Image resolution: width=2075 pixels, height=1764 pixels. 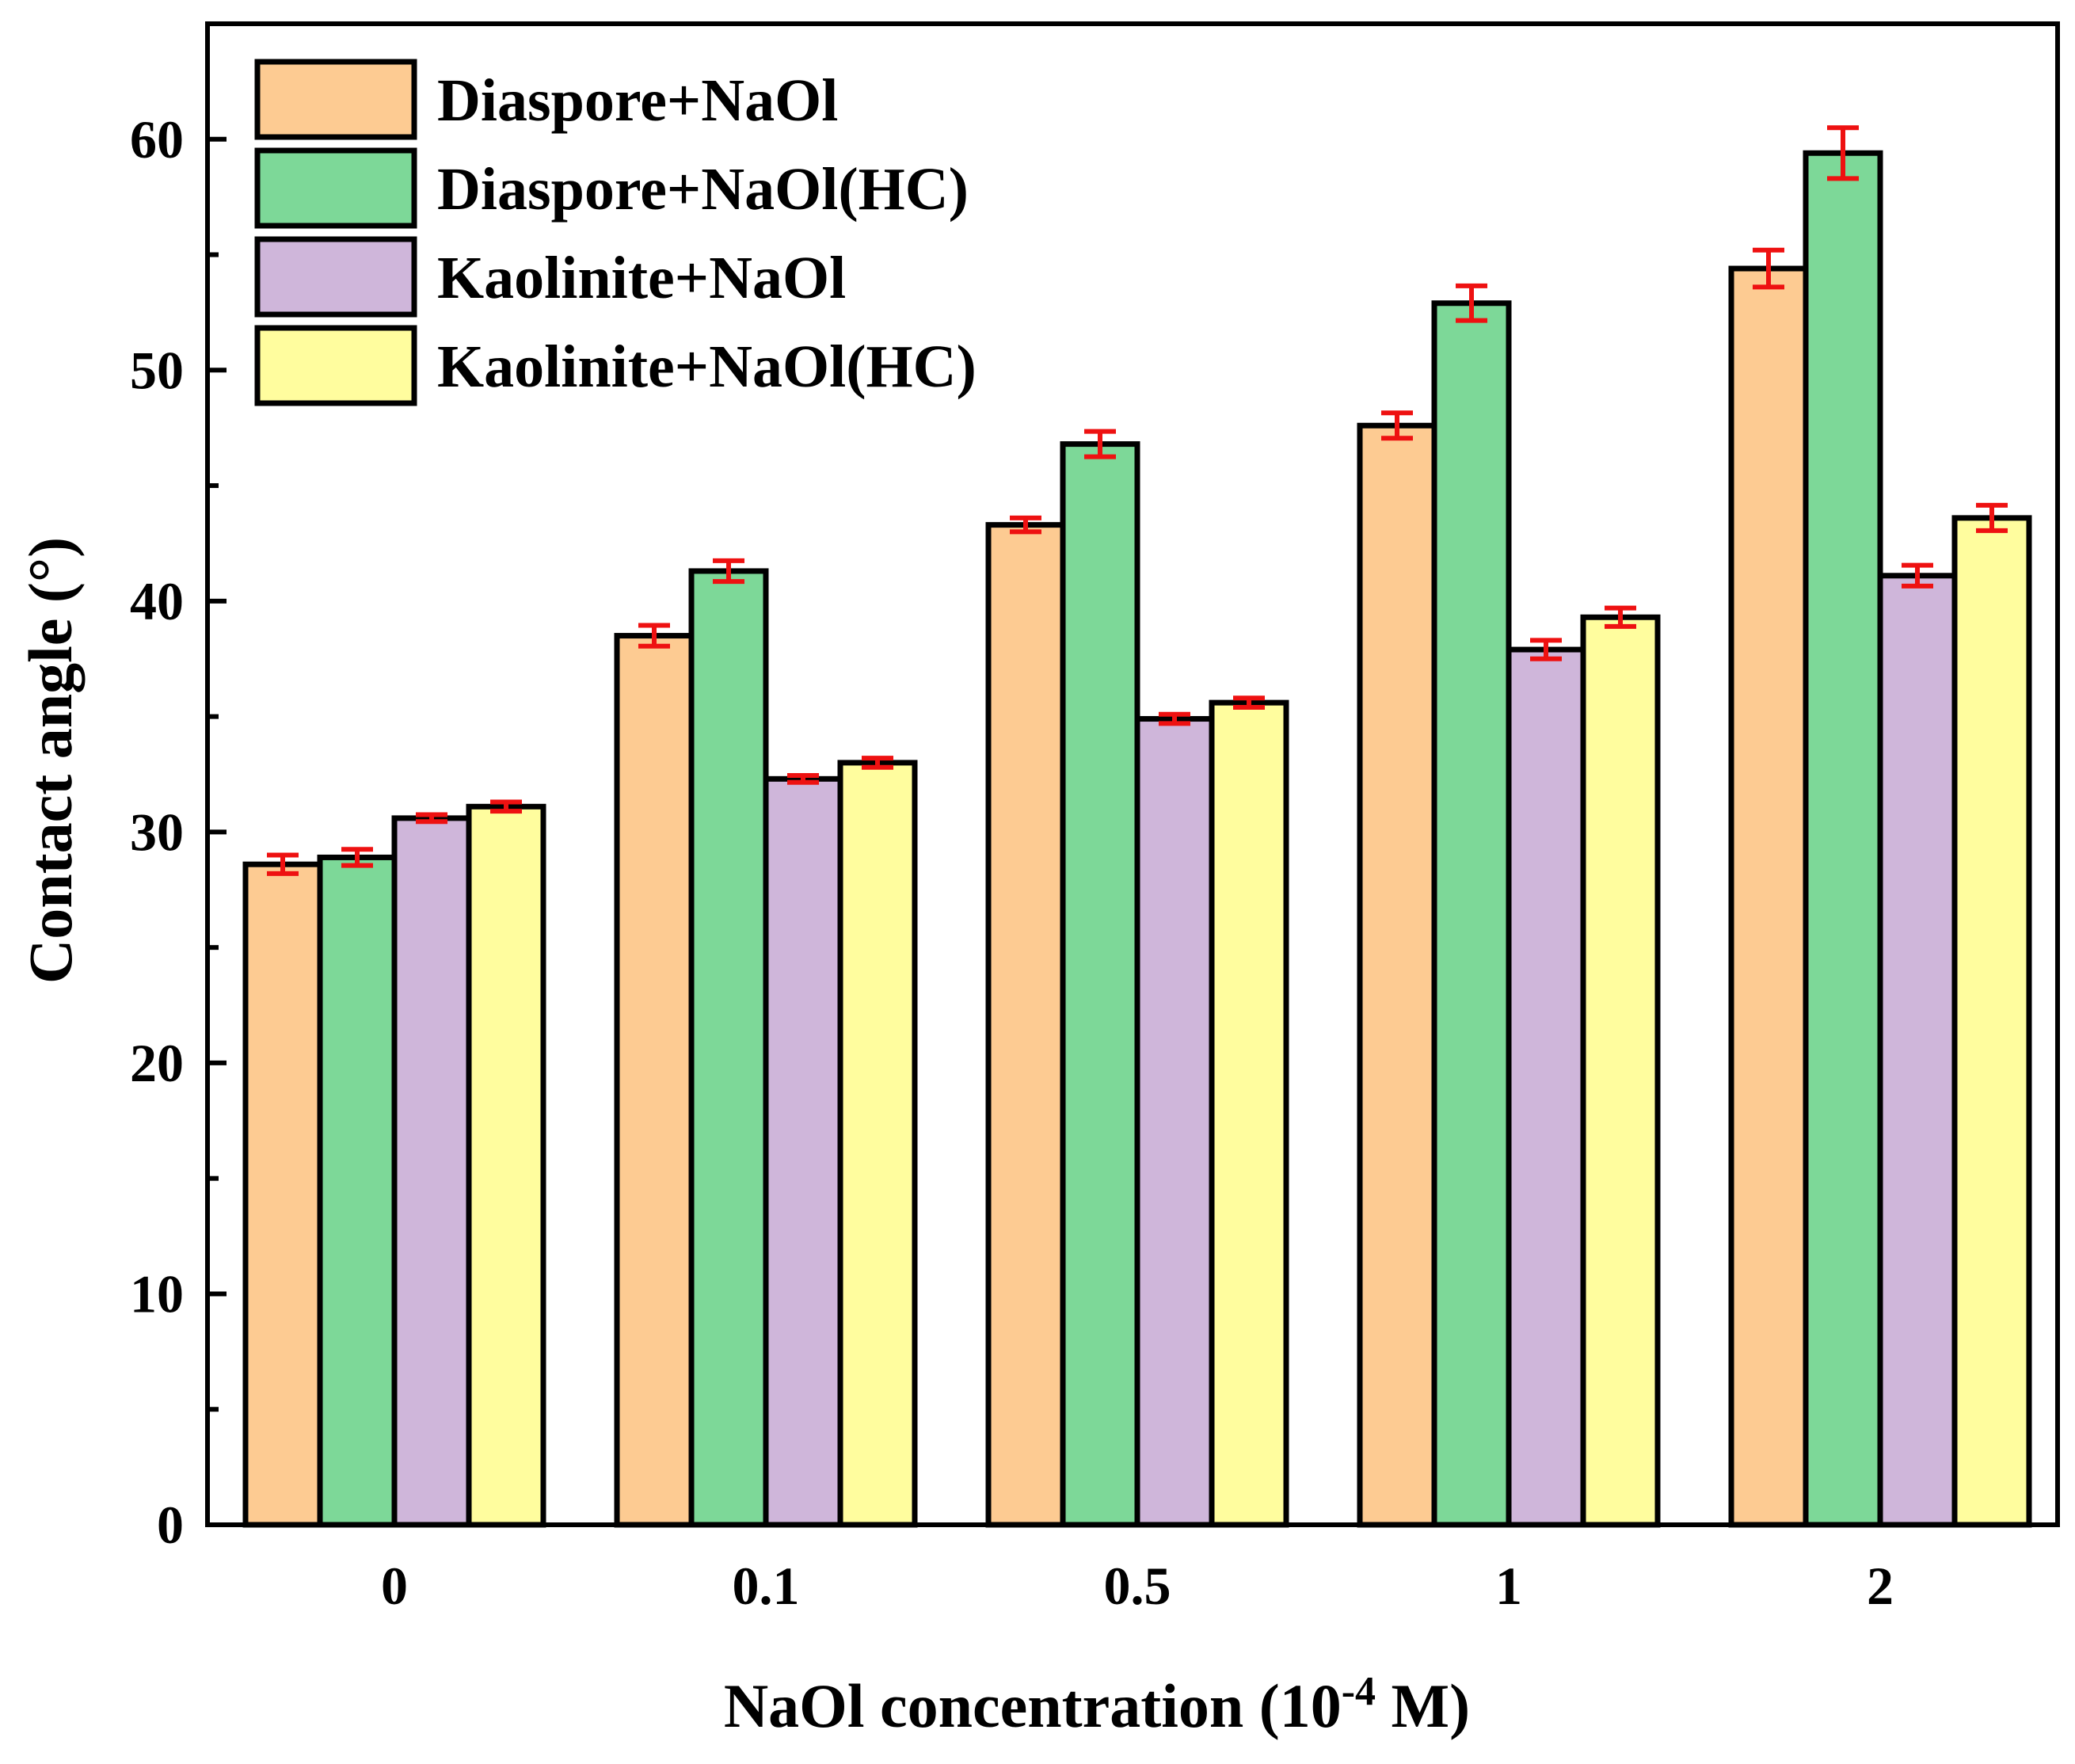 I want to click on legend-label: Kaolinite+NaOl(HC), so click(x=707, y=367).